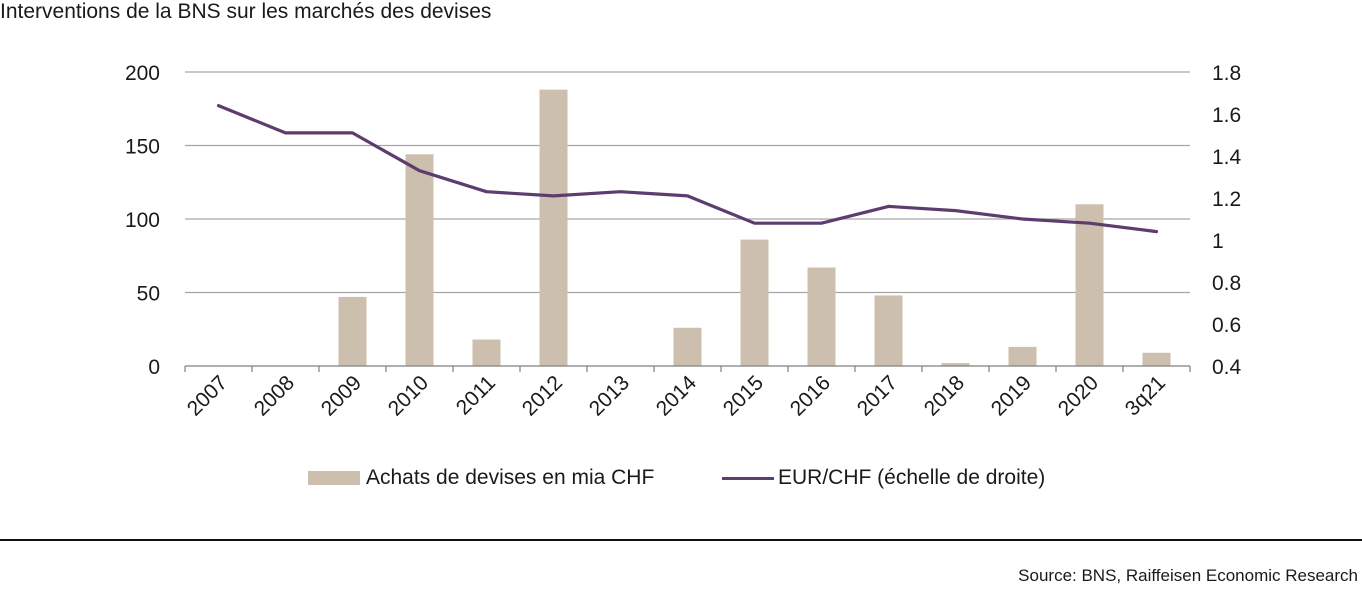  Describe the element at coordinates (743, 395) in the screenshot. I see `category-label-2015: 2015` at that location.